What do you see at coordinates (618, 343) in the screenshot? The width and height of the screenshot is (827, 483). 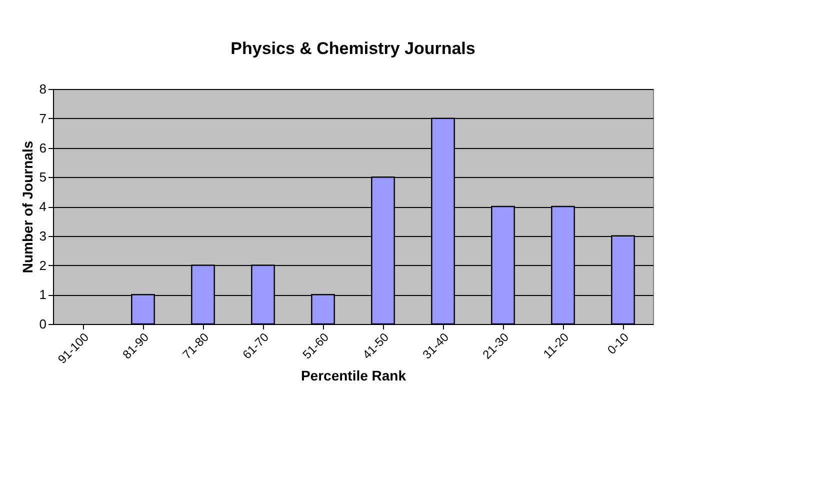 I see `x-tick-label: 0-10` at bounding box center [618, 343].